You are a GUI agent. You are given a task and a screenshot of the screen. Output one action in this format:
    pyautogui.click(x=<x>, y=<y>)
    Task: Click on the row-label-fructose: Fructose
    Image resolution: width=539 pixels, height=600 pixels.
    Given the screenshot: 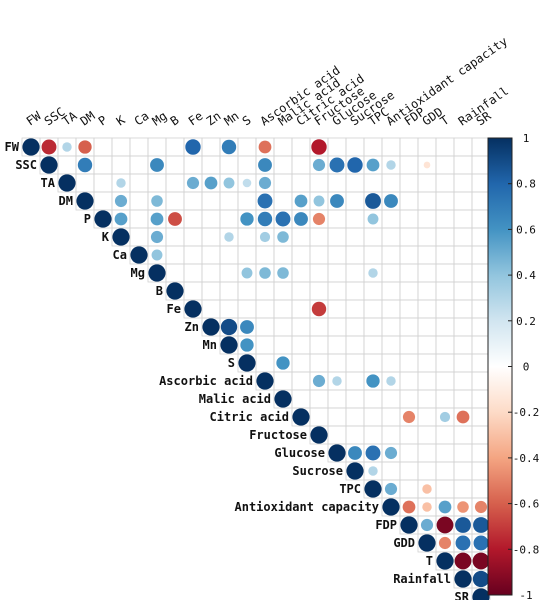 What is the action you would take?
    pyautogui.click(x=278, y=435)
    